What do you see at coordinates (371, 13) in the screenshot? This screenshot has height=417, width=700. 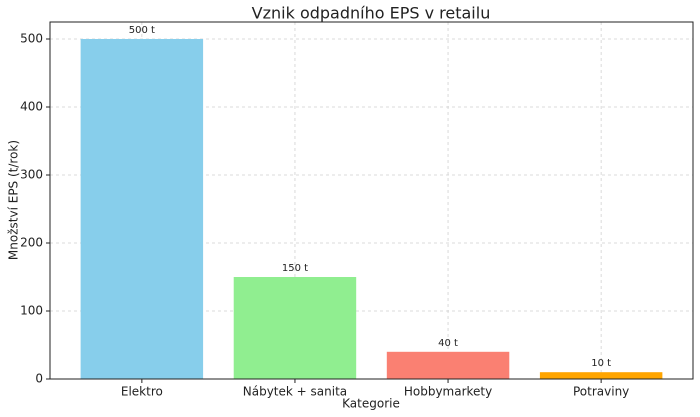 I see `chart-title: Vznik odpadního EPS v retailu` at bounding box center [371, 13].